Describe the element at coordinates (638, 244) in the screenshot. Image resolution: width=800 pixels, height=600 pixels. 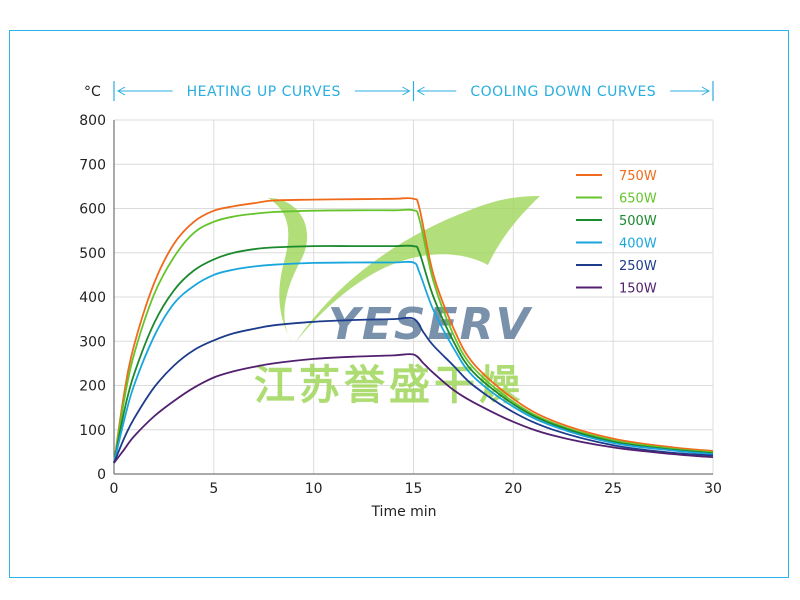
I see `legend-label-400w: 400W` at that location.